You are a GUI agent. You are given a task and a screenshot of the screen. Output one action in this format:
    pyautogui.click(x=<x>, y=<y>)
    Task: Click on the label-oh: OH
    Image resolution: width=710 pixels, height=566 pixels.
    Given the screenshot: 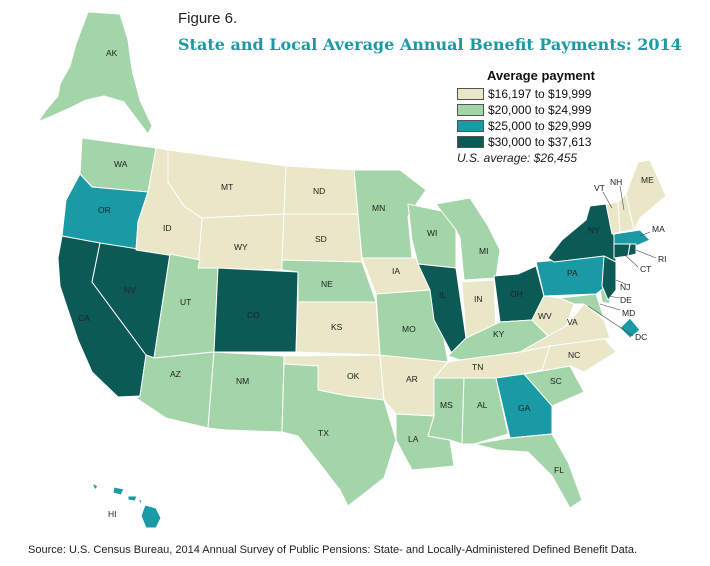 What is the action you would take?
    pyautogui.click(x=516, y=294)
    